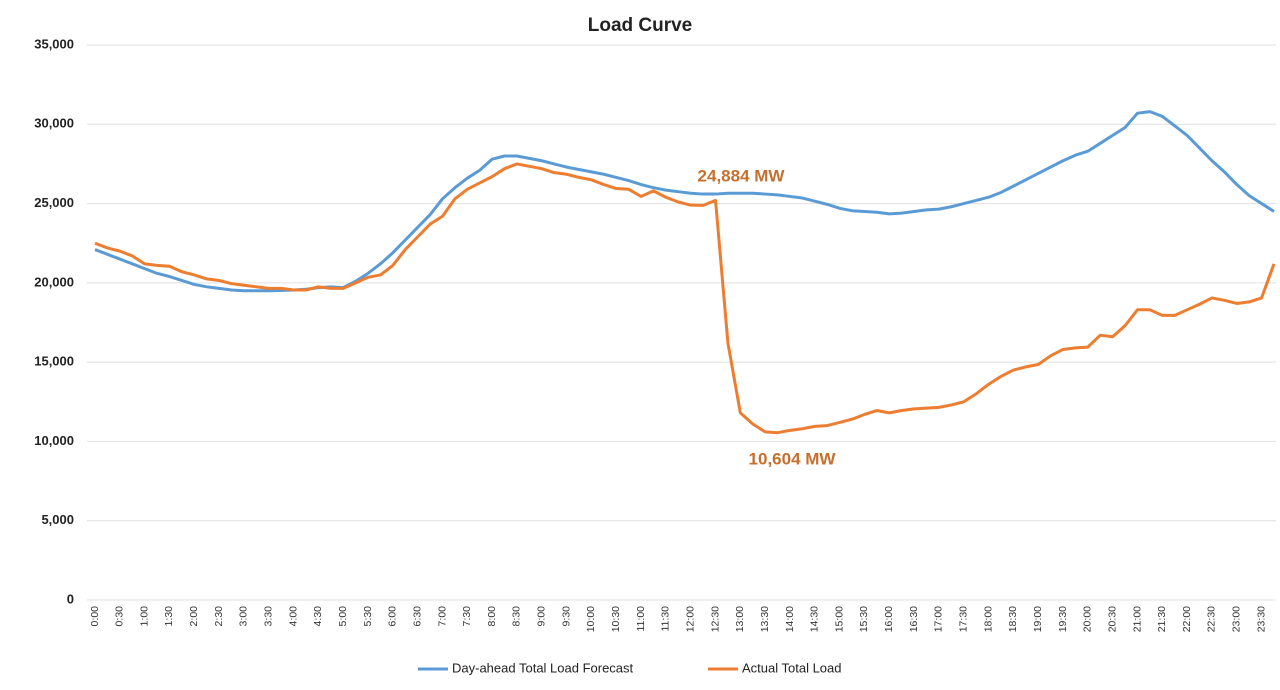 The image size is (1280, 690). What do you see at coordinates (641, 619) in the screenshot?
I see `x-tick-label: 11:00` at bounding box center [641, 619].